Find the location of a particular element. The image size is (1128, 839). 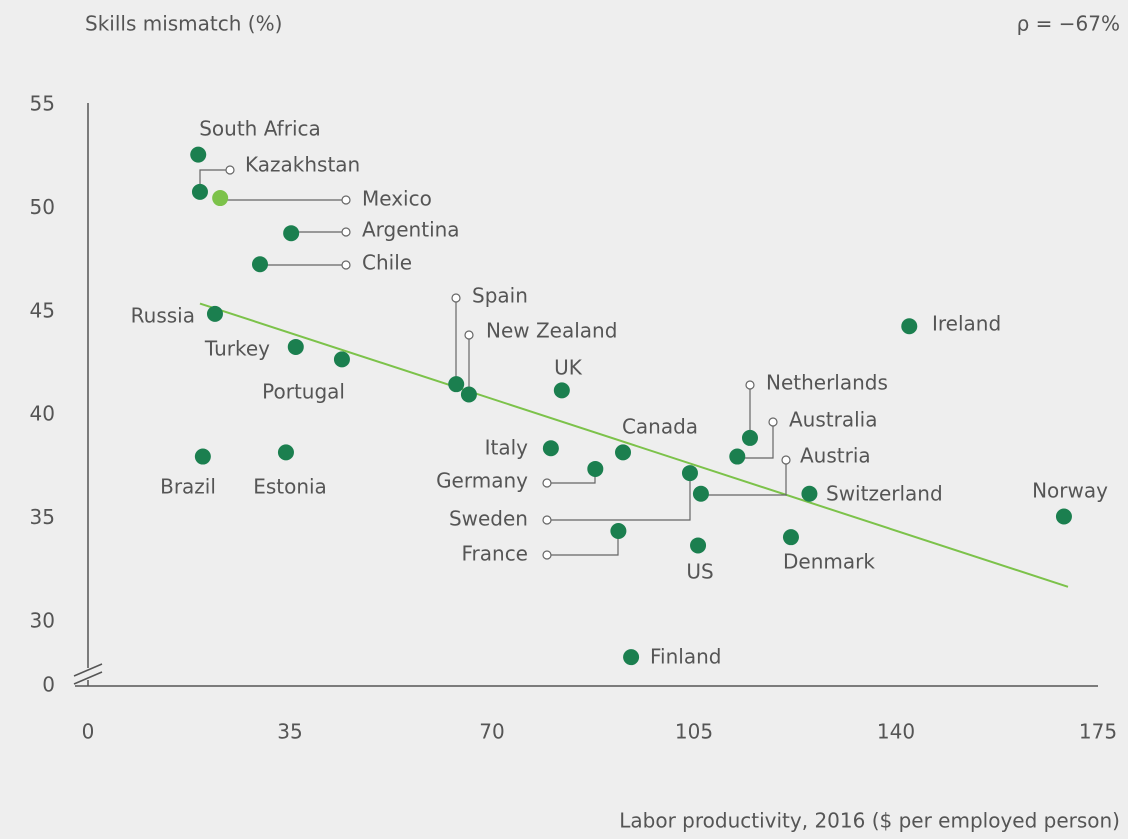

point-label: Turkey is located at coordinates (237, 349).